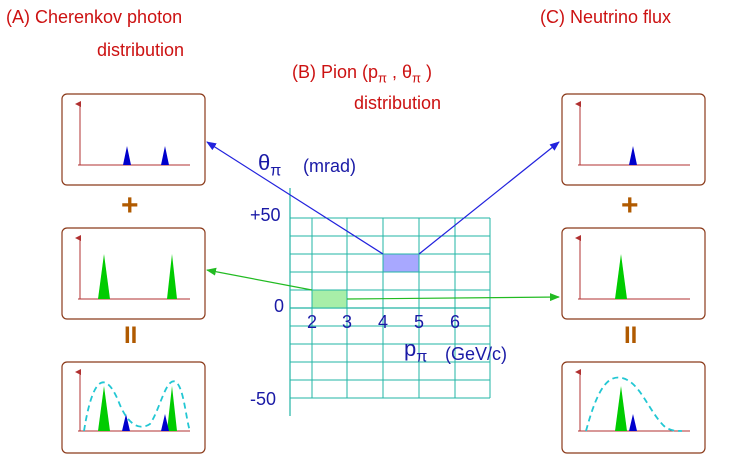 This screenshot has width=730, height=456. I want to click on theta-axis-unit: (mrad), so click(329, 166).